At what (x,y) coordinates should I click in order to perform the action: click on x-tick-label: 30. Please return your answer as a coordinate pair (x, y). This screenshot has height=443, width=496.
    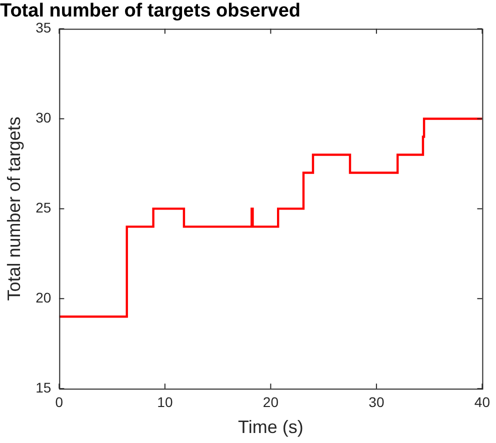
    Looking at the image, I should click on (376, 402).